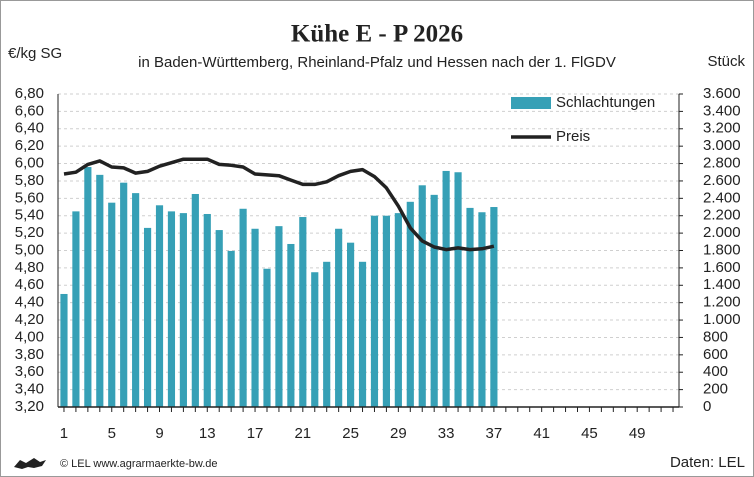  What do you see at coordinates (302, 433) in the screenshot?
I see `x-tick-label: 21` at bounding box center [302, 433].